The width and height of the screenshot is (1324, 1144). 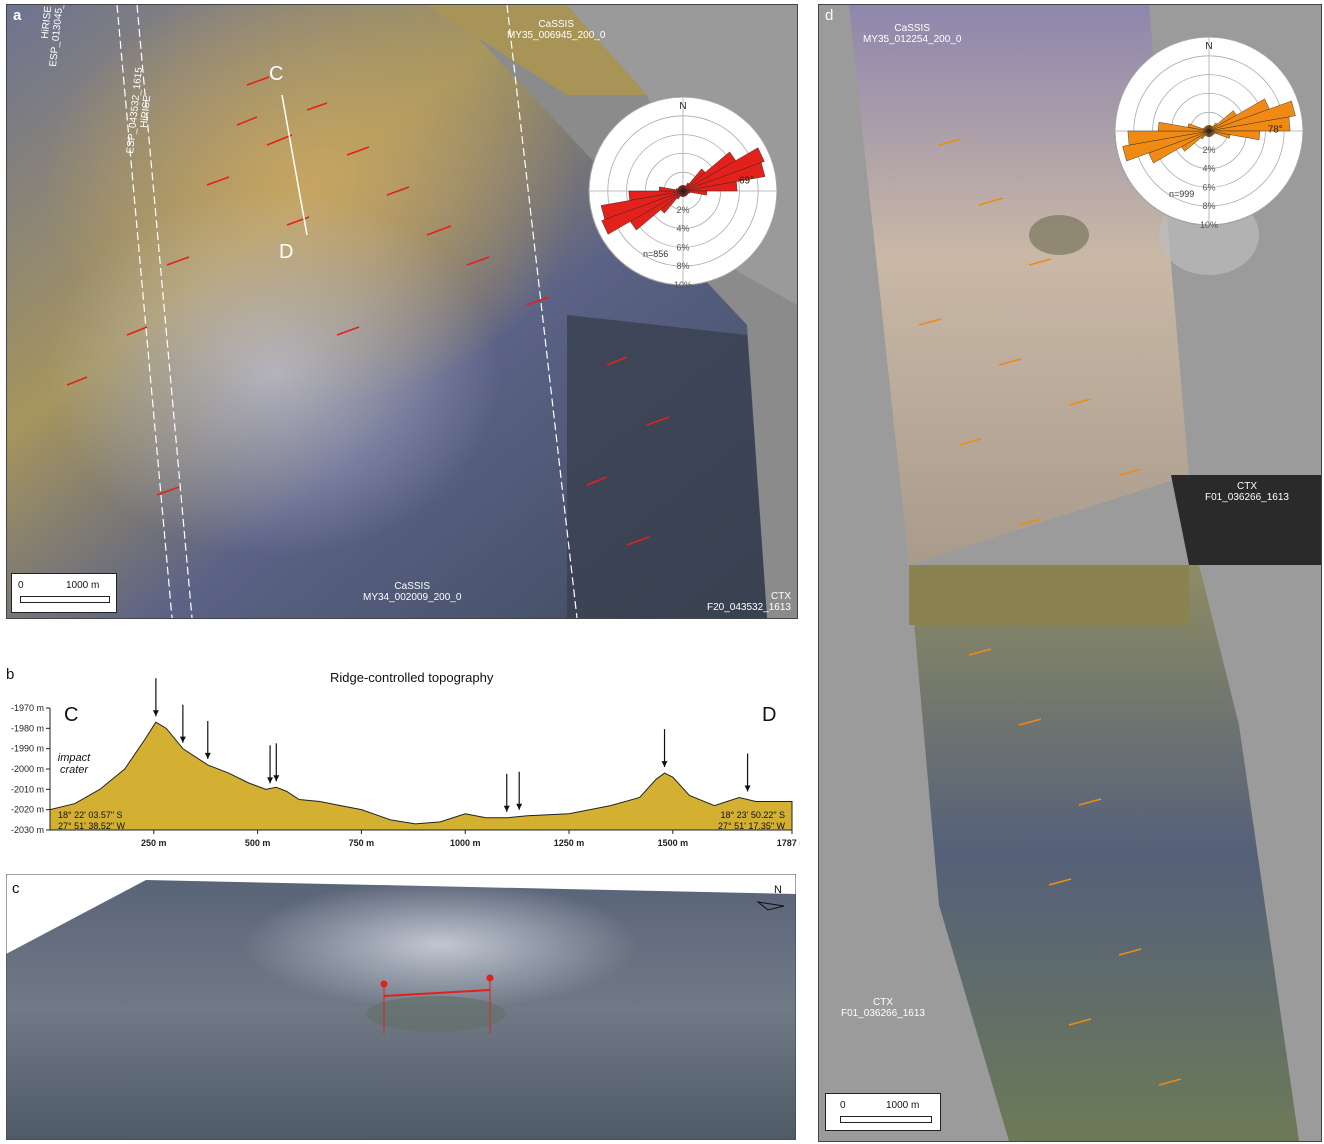 I want to click on profile-y-tick-label: -2020 m, so click(x=27, y=810).